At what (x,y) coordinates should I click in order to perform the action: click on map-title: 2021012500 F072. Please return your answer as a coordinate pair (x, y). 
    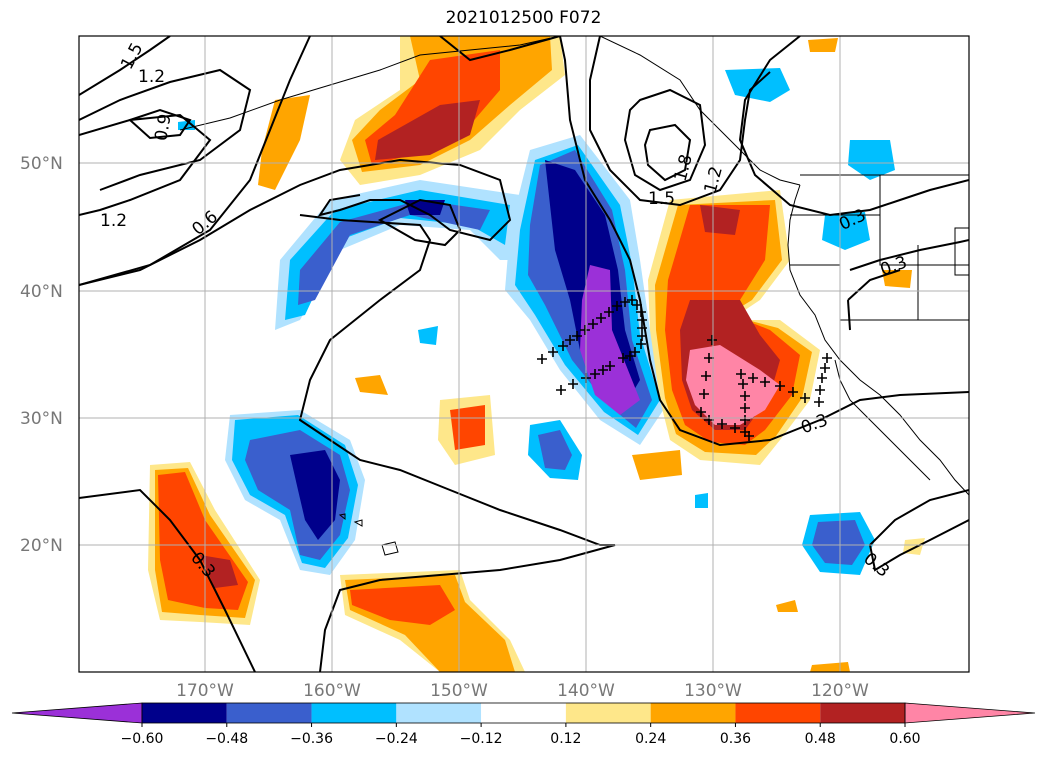
    Looking at the image, I should click on (523, 18).